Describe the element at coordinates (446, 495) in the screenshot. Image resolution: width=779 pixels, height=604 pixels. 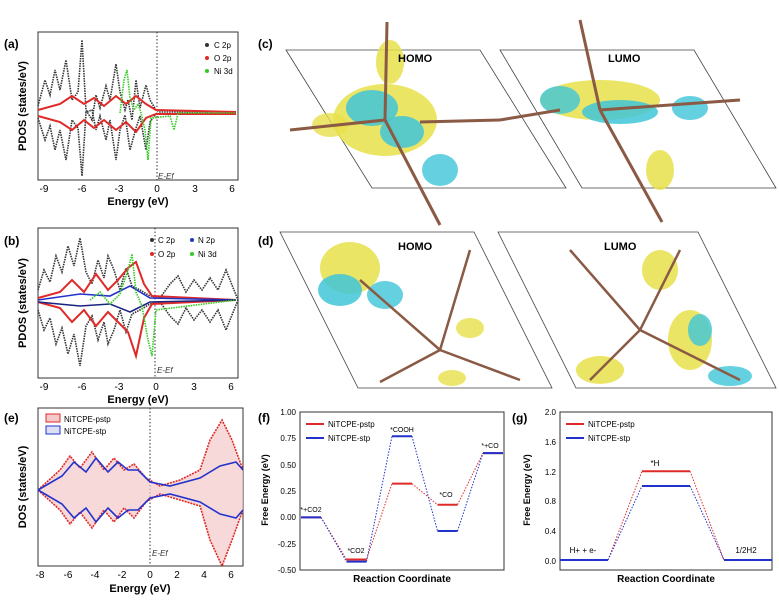
I see `panel-f-step-label: *CO` at that location.